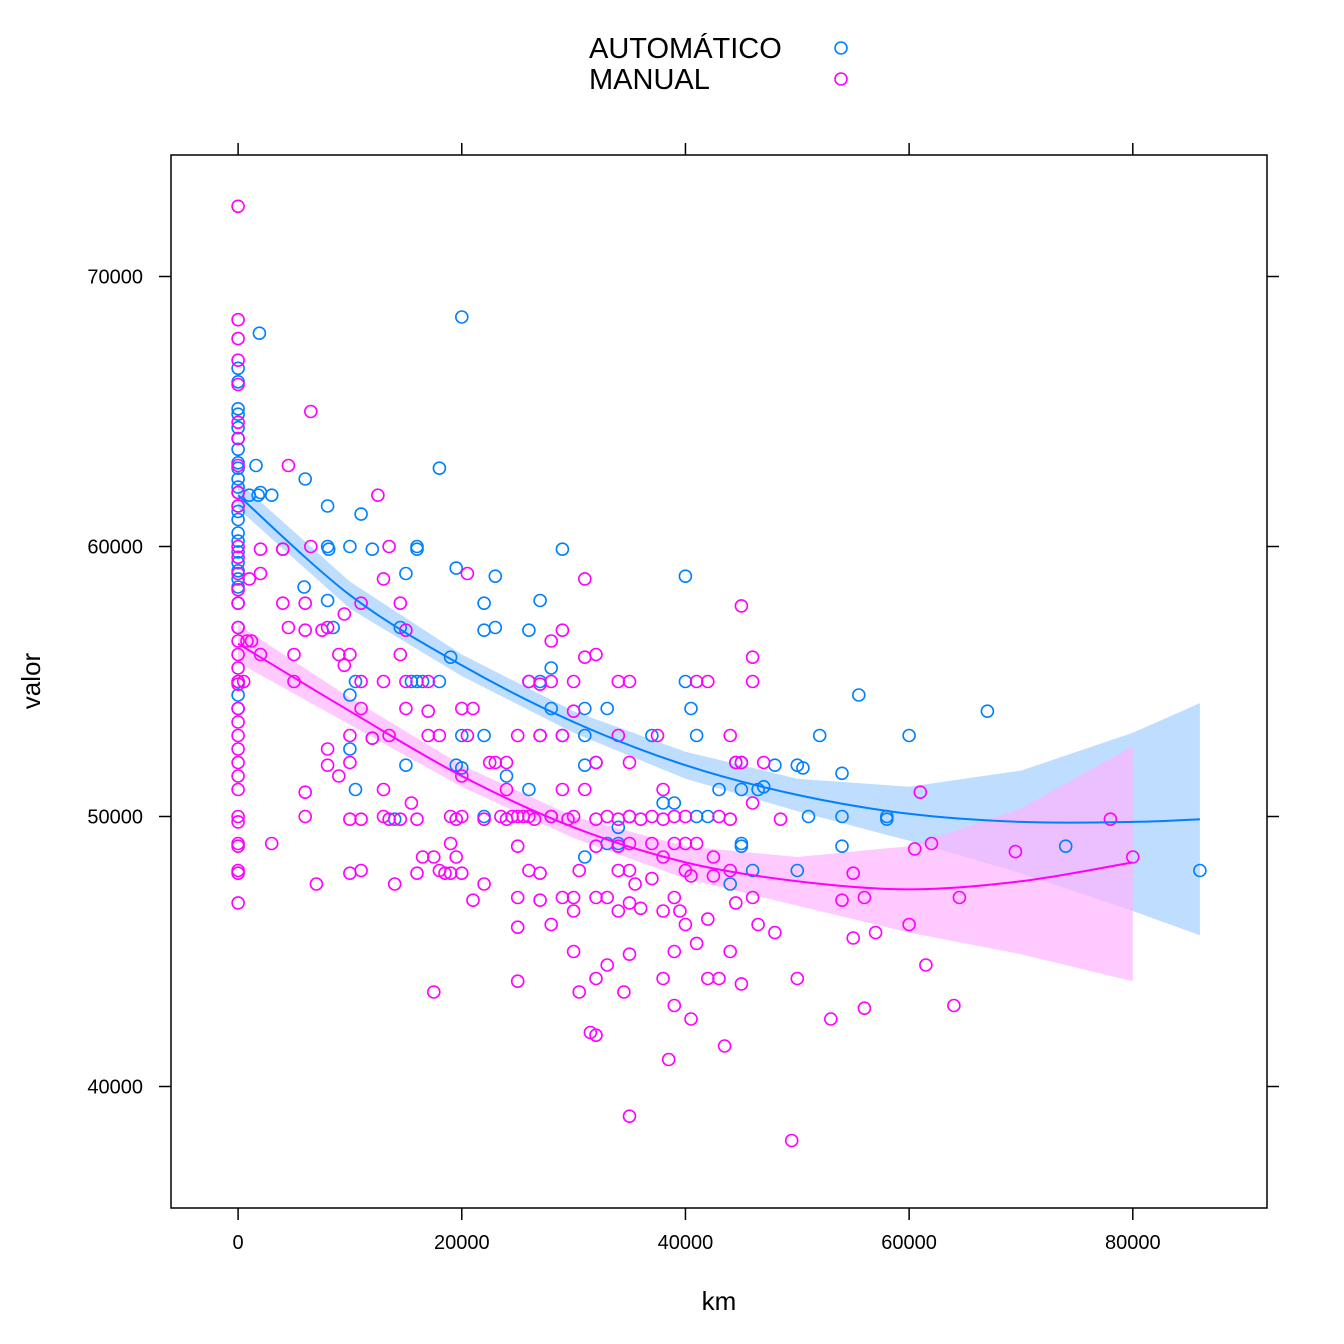 The width and height of the screenshot is (1344, 1344). I want to click on legend-marker, so click(841, 48).